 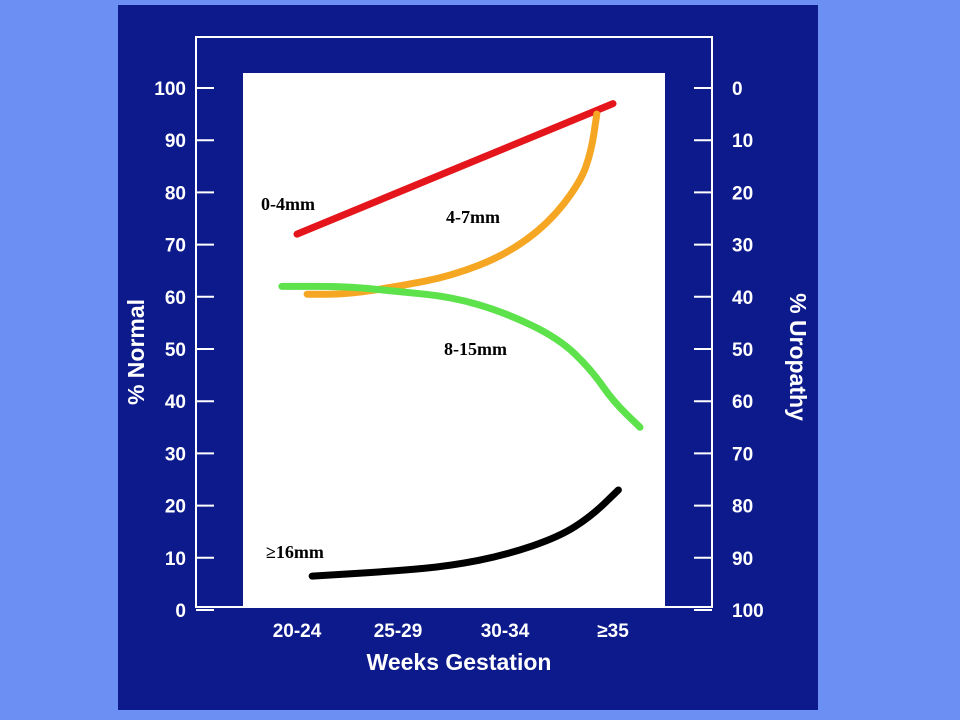 I want to click on y-tick-label: 90, so click(x=175, y=141).